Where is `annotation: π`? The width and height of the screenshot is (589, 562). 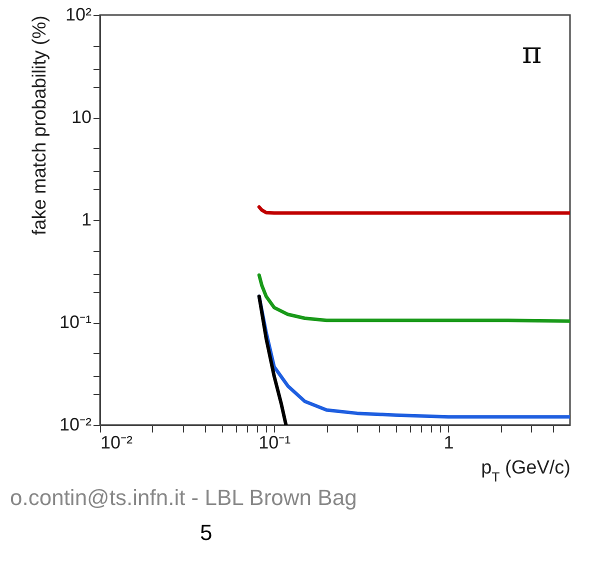 annotation: π is located at coordinates (532, 53).